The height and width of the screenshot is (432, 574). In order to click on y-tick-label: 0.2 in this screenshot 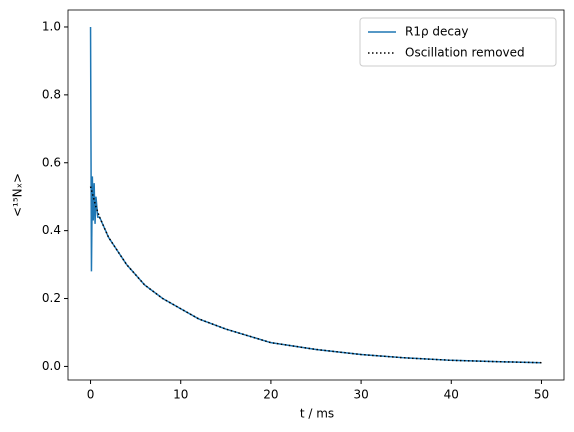, I will do `click(51, 298)`.